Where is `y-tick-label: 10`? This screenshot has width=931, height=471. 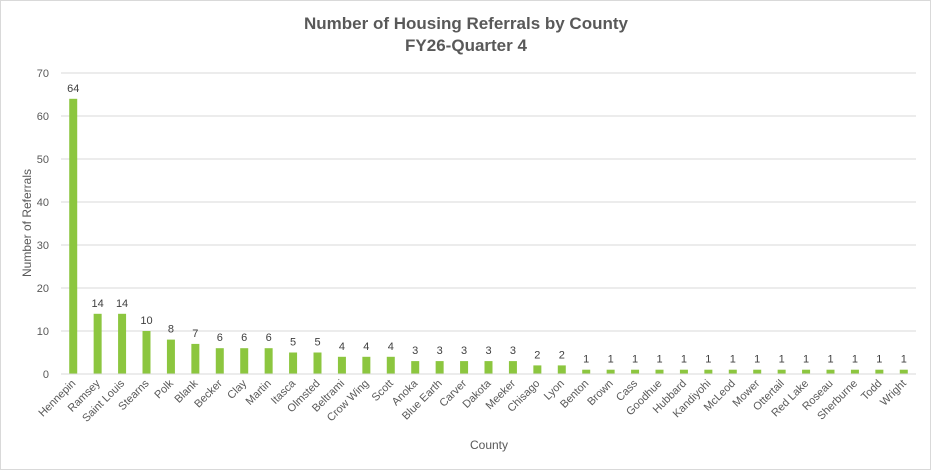 y-tick-label: 10 is located at coordinates (43, 332).